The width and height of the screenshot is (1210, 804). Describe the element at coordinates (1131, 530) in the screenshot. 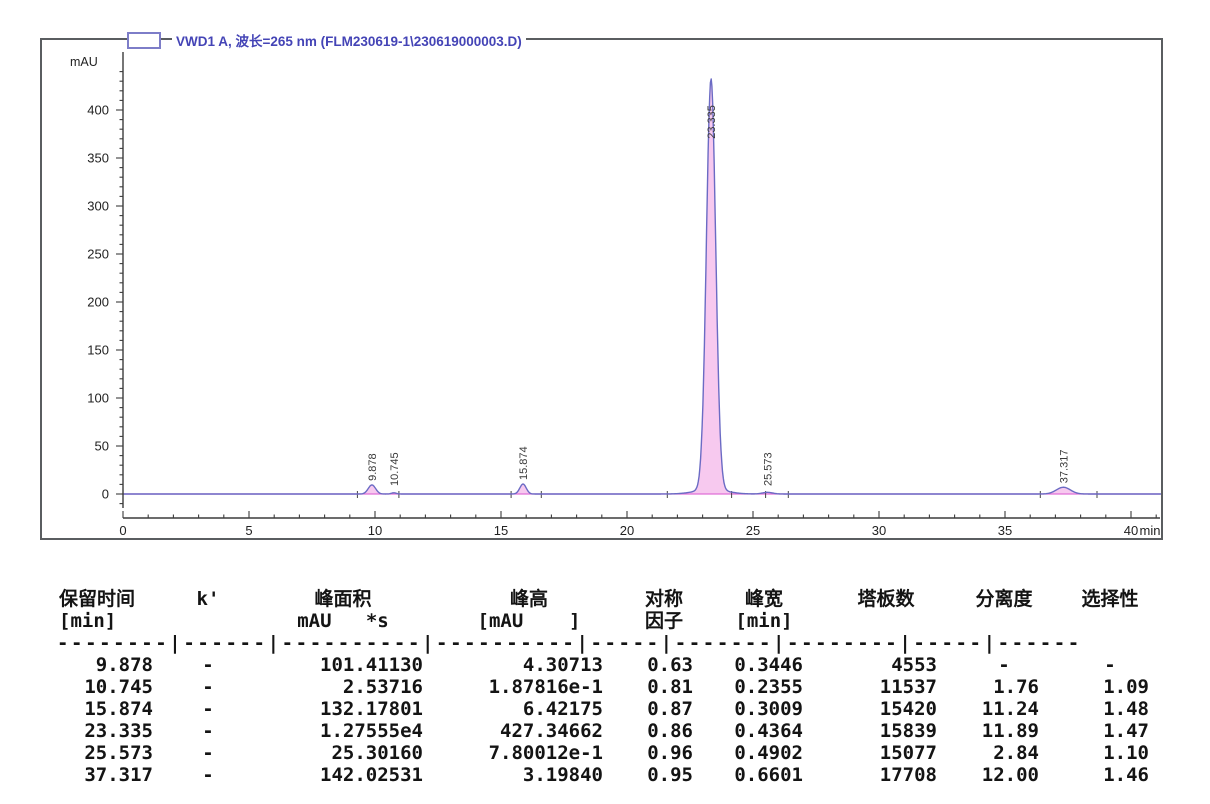

I see `x-tick-label: 40` at that location.